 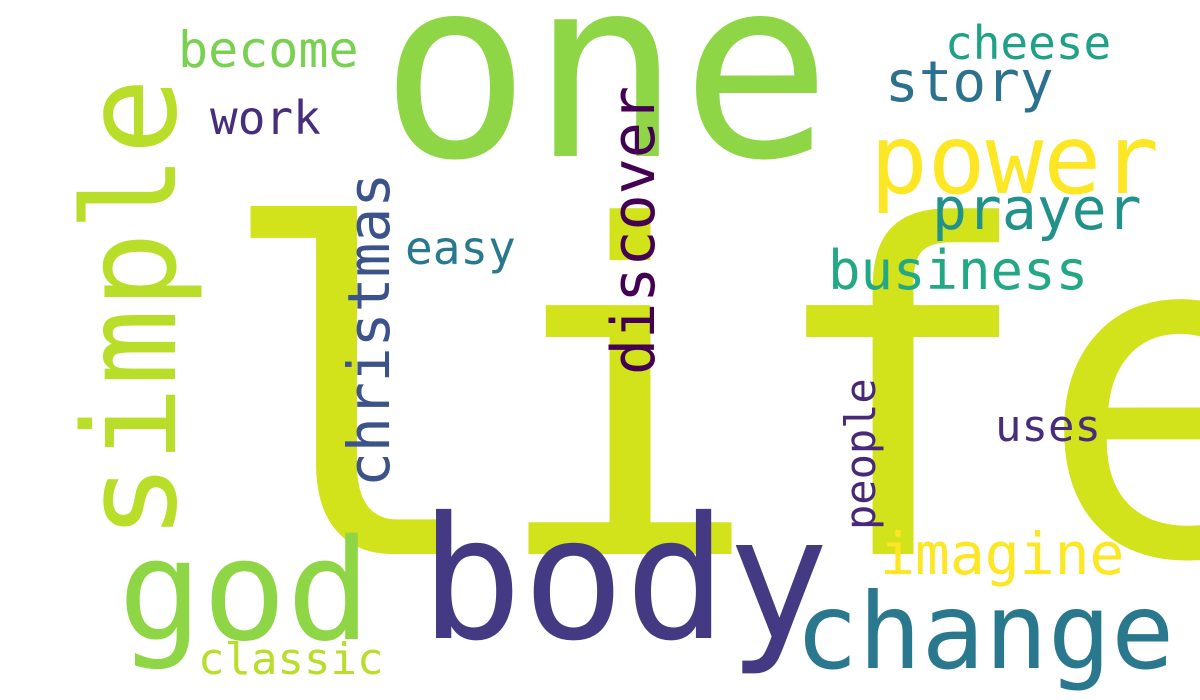 I want to click on word-prayer: prayer, so click(x=1037, y=209).